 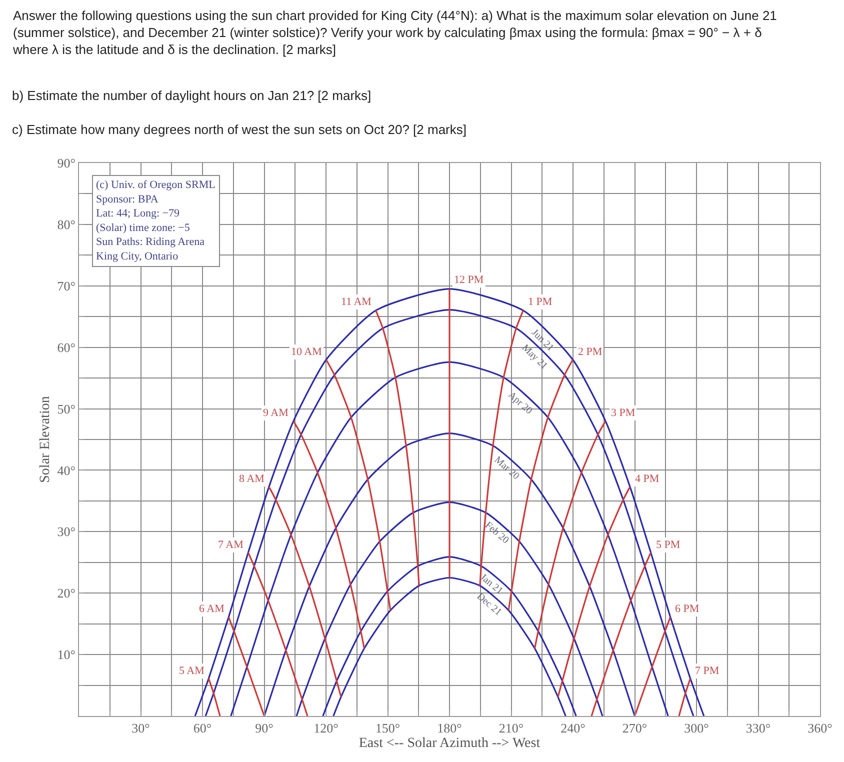 What do you see at coordinates (507, 468) in the screenshot?
I see `text: Mar 20` at bounding box center [507, 468].